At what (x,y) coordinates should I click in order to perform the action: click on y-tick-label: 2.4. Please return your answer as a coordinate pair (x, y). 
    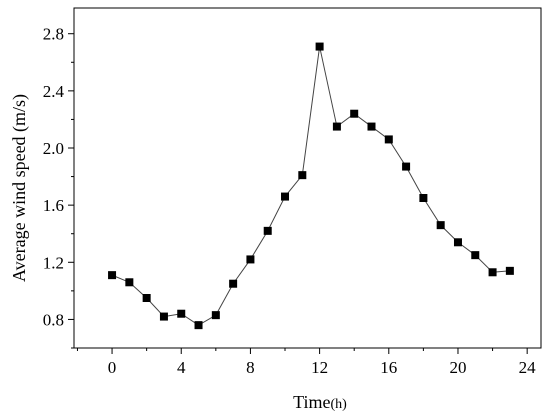
    Looking at the image, I should click on (54, 91).